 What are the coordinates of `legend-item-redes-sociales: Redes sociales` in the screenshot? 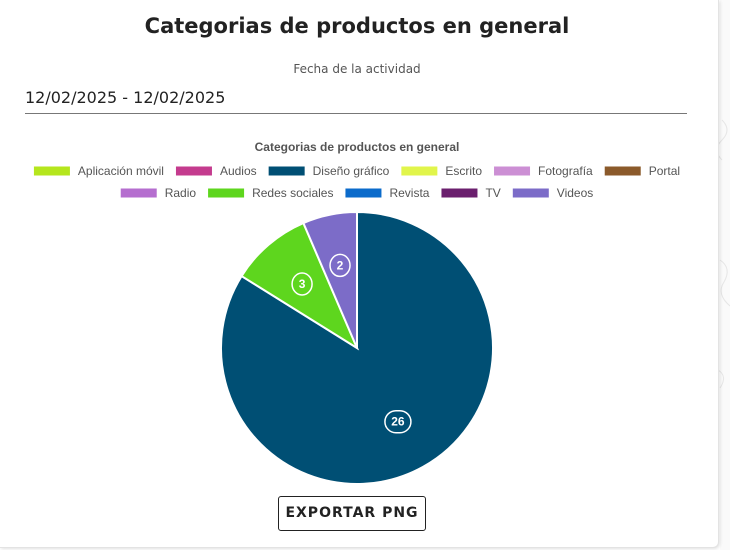 It's located at (270, 193).